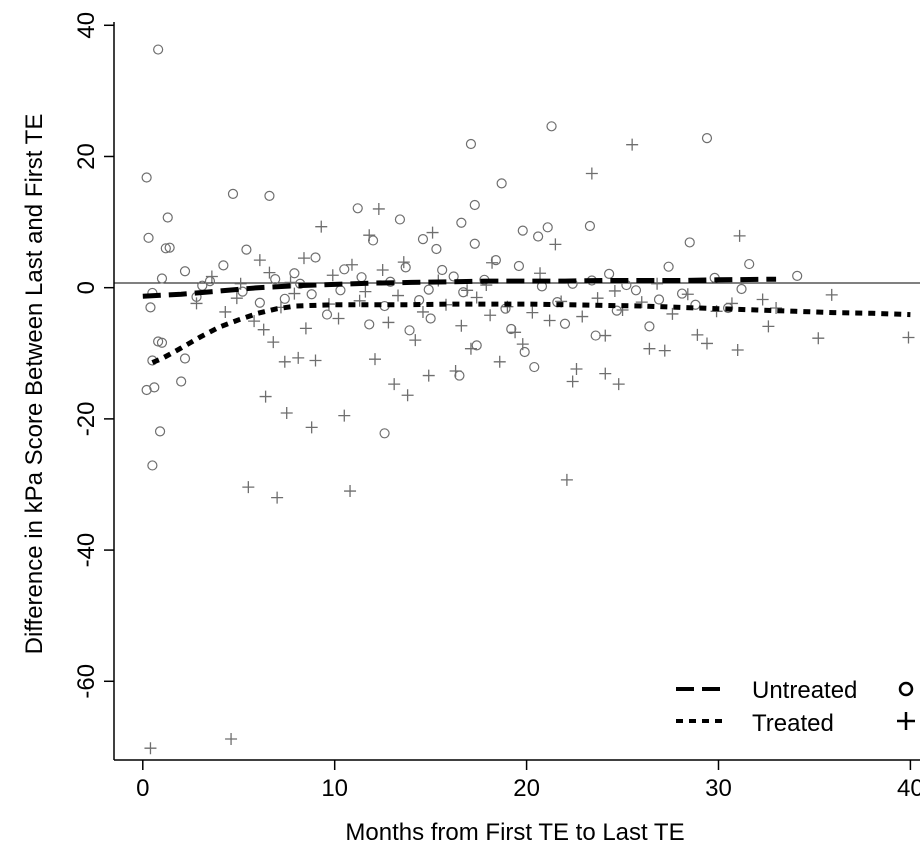 The image size is (920, 854). I want to click on y-tick-label: 20, so click(86, 156).